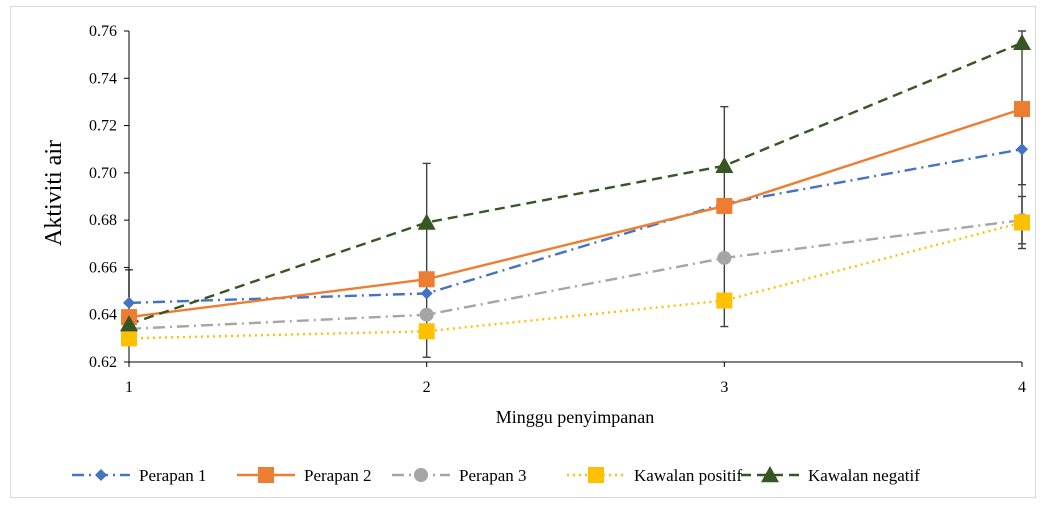 This screenshot has width=1042, height=506. I want to click on legend-item-4: Kawalan positif, so click(654, 475).